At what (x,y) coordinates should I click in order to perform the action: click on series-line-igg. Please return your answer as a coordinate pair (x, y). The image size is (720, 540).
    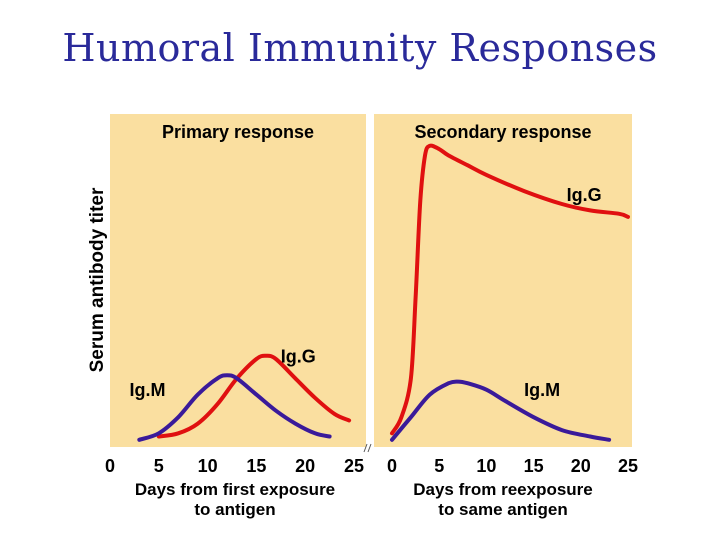
    Looking at the image, I should click on (254, 396).